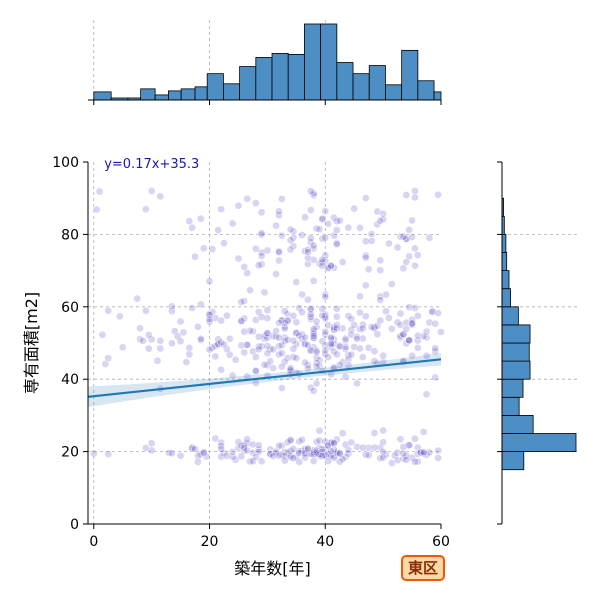  I want to click on x-tick-label: 40, so click(325, 542).